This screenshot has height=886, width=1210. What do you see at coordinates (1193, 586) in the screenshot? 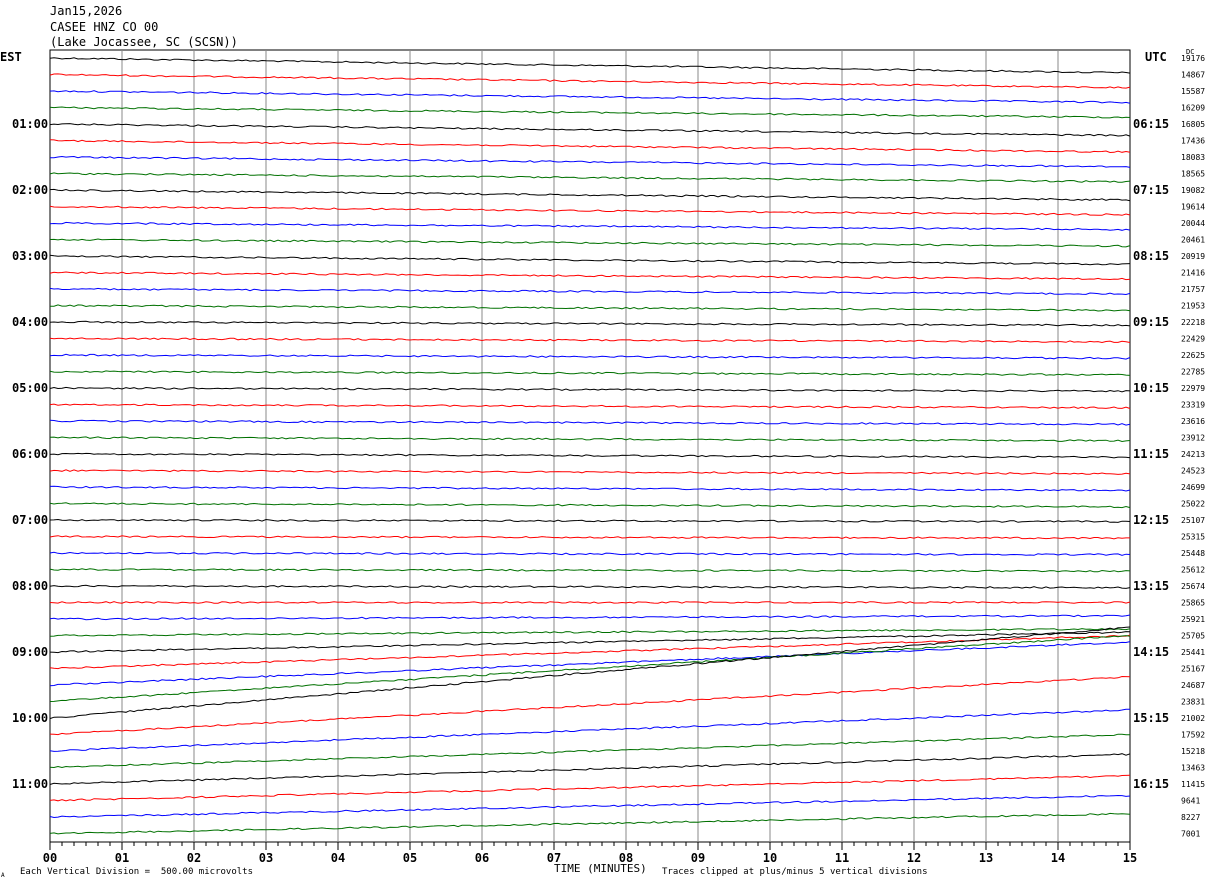
I see `dc-offset-label: 25674` at bounding box center [1193, 586].